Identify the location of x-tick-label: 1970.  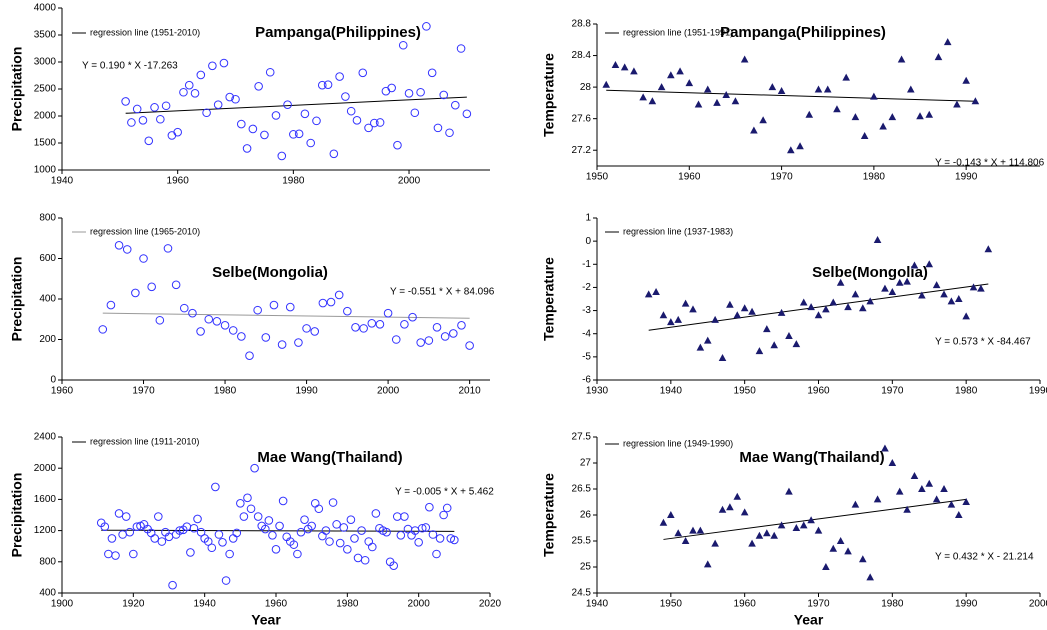
(818, 604).